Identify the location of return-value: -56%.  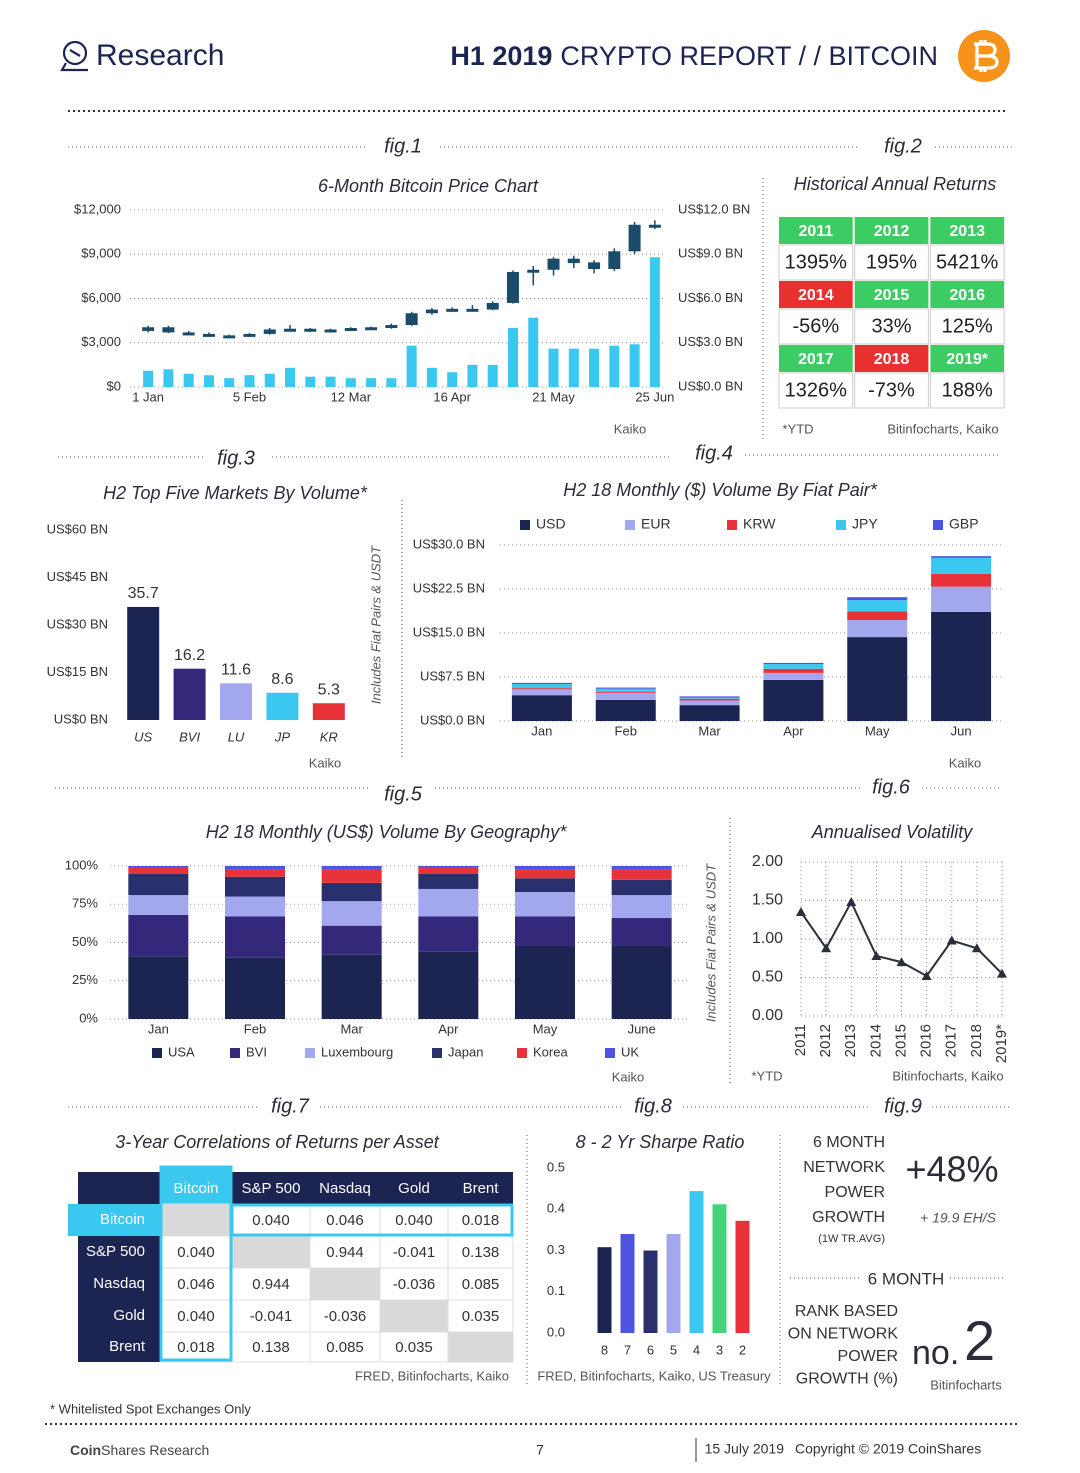
(815, 326).